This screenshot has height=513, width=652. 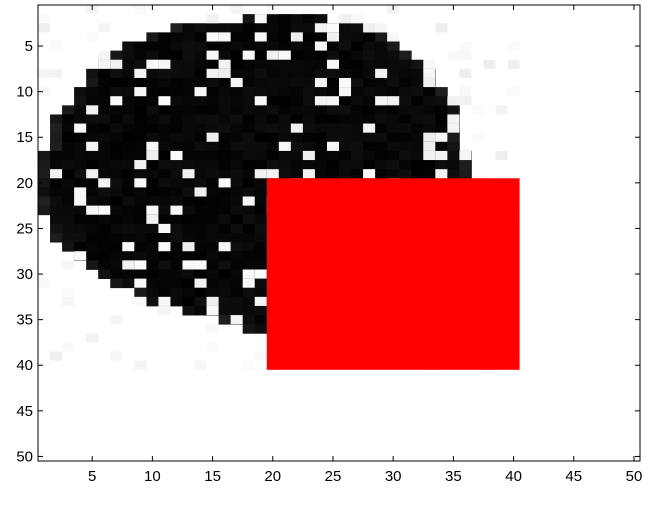 I want to click on y-tick-label: 5, so click(x=29, y=46).